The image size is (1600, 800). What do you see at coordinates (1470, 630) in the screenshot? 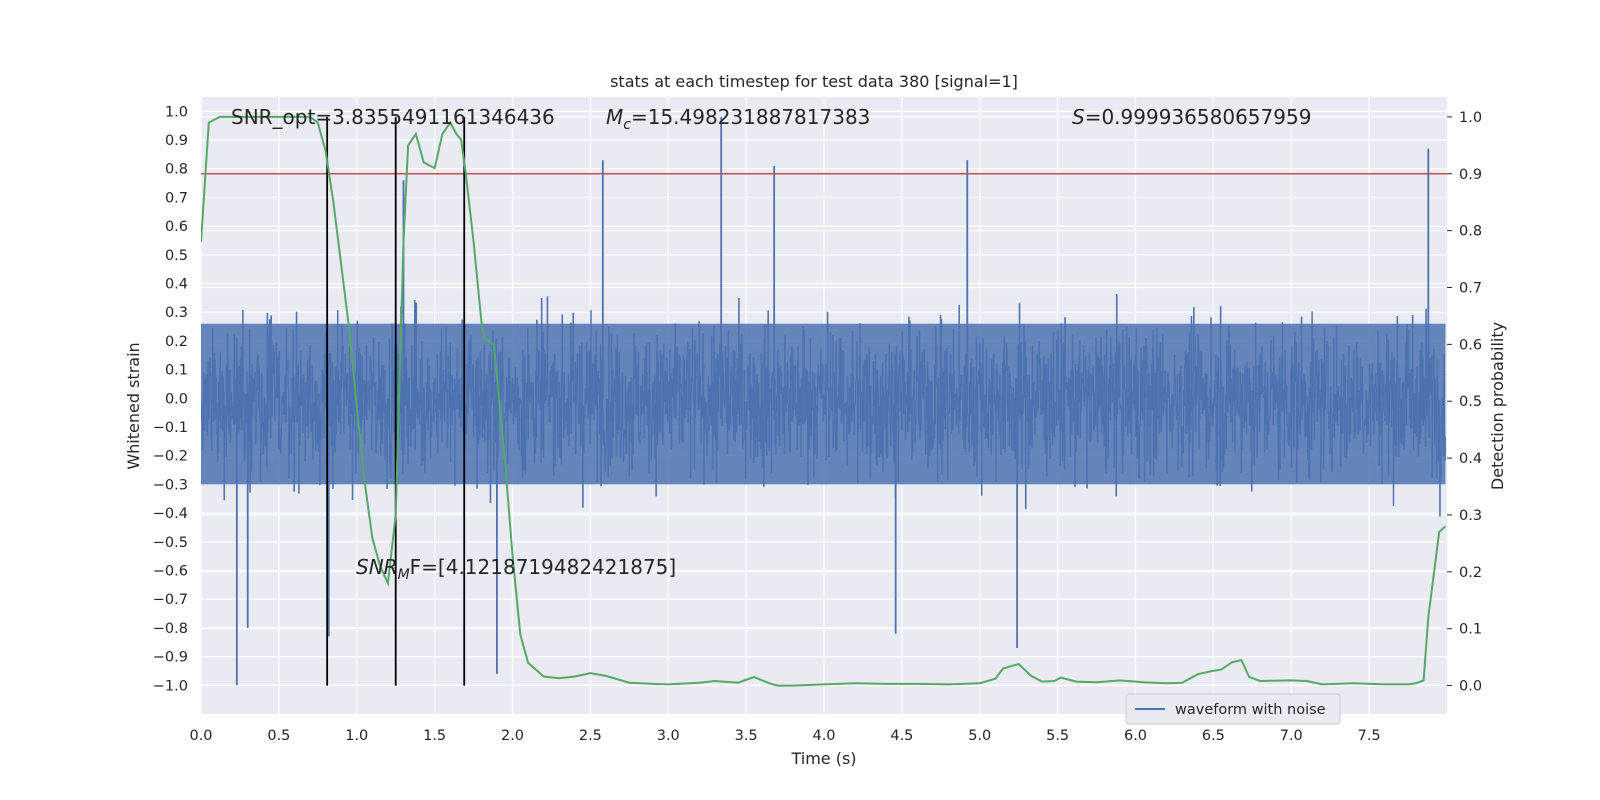
I see `y-right-tick-9: 0.1` at bounding box center [1470, 630].